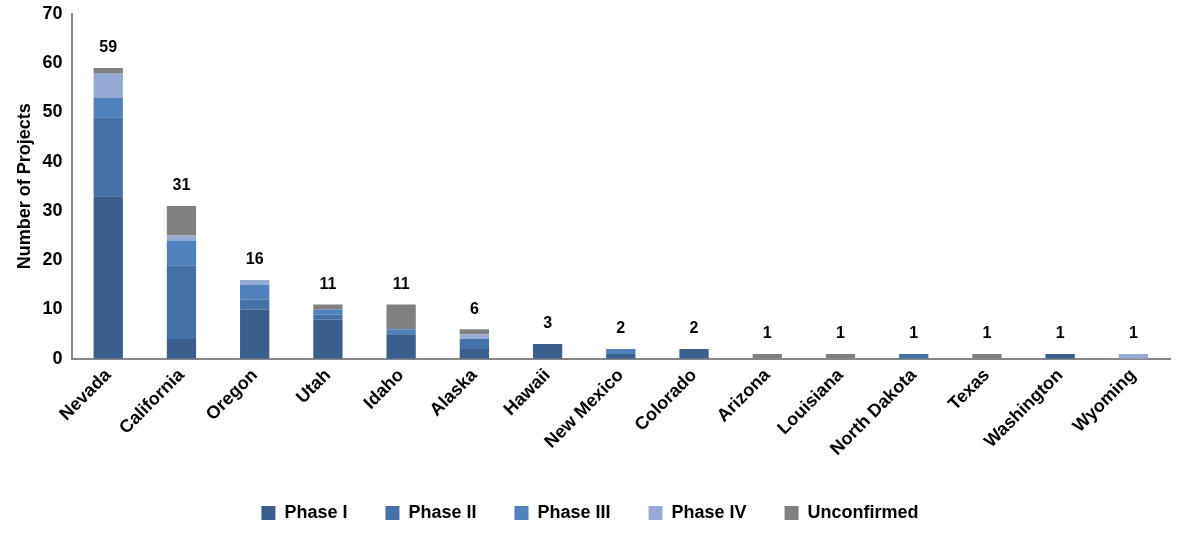 Image resolution: width=1180 pixels, height=536 pixels. What do you see at coordinates (52, 209) in the screenshot?
I see `y-tick-label: 30` at bounding box center [52, 209].